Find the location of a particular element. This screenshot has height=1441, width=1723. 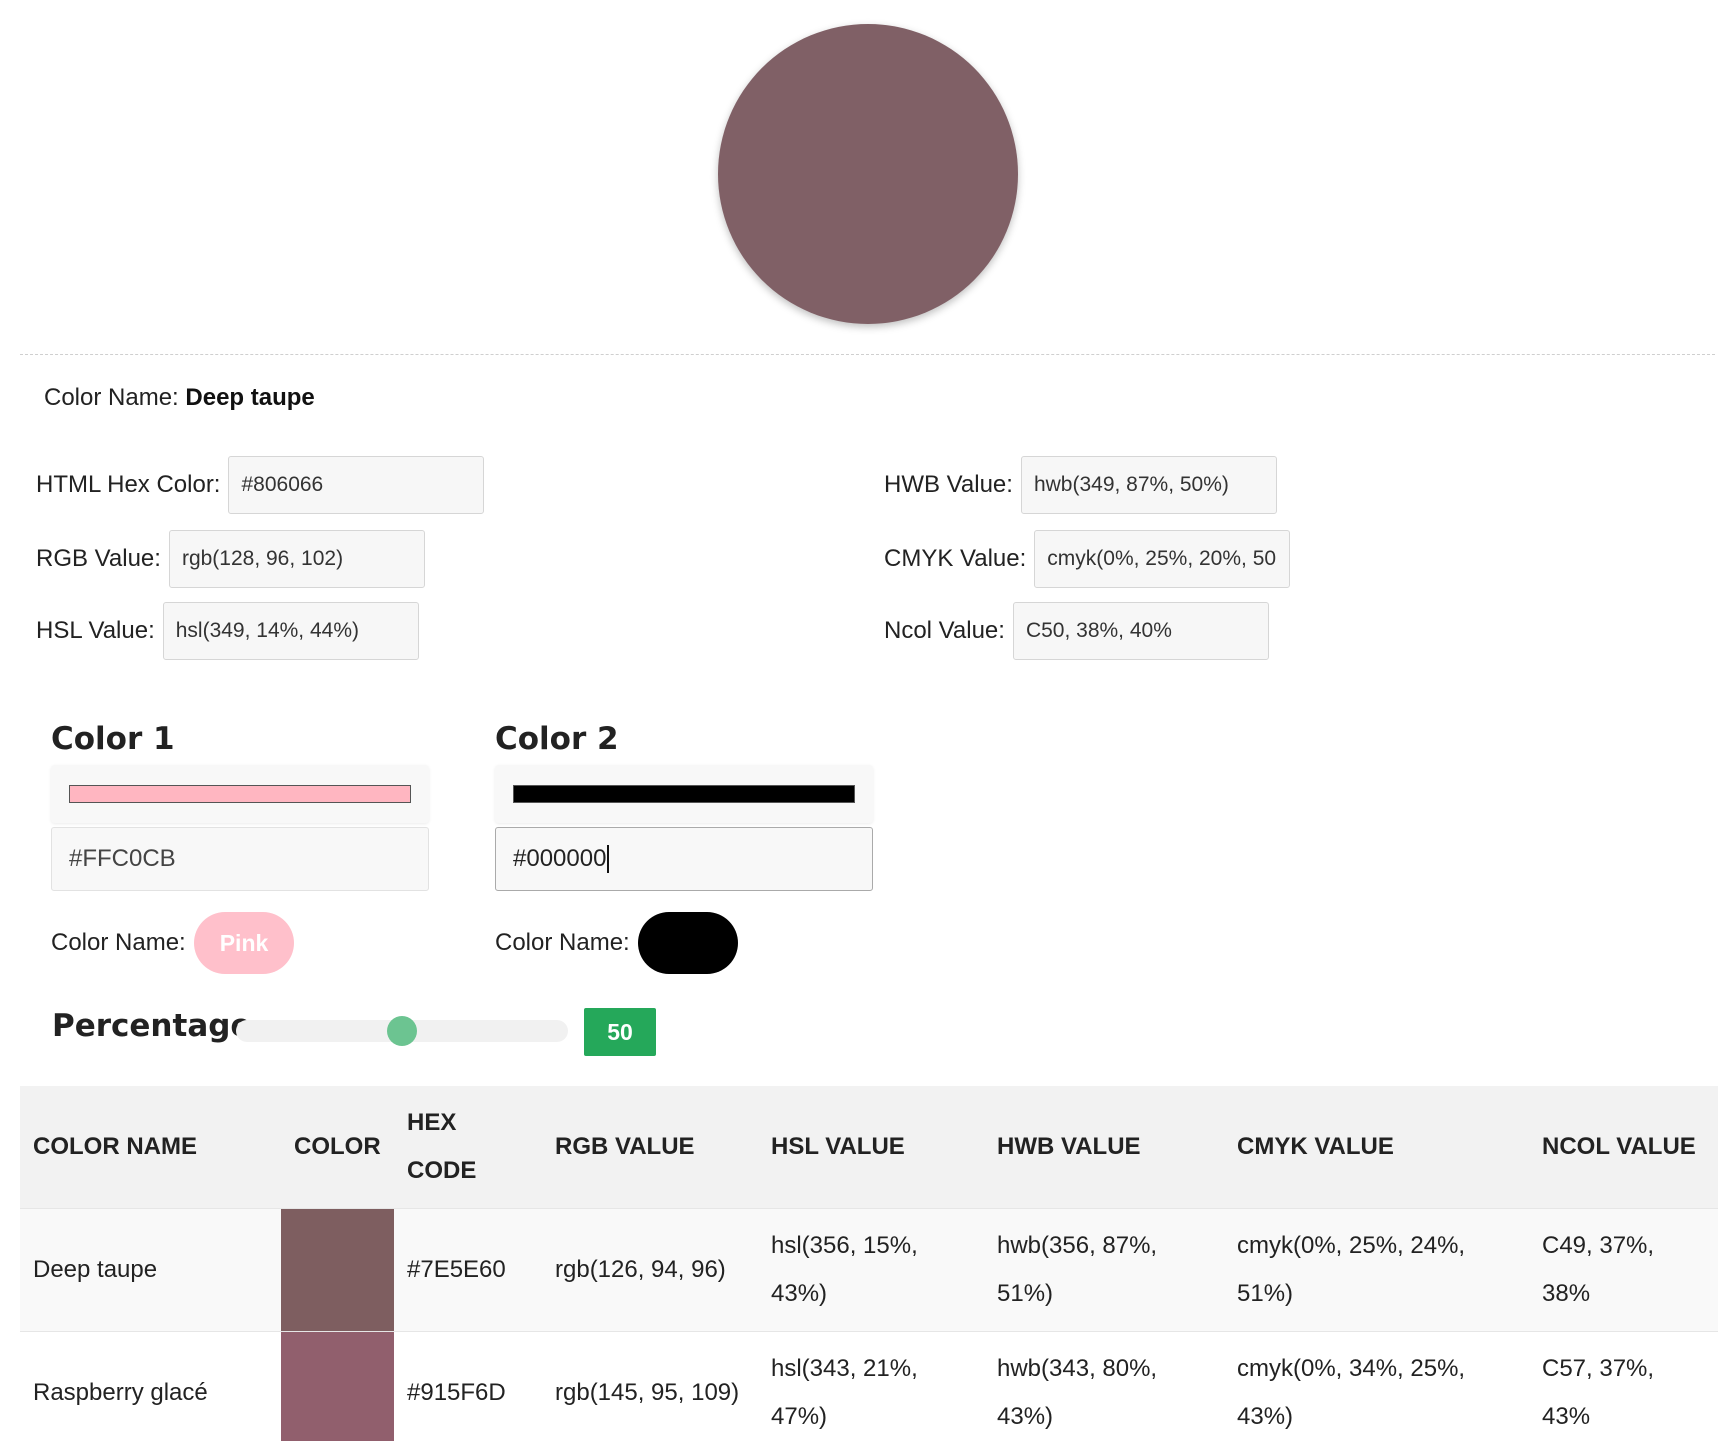

cell-hwb-value: hwb(356, 87%, 51%) is located at coordinates (1104, 1269).